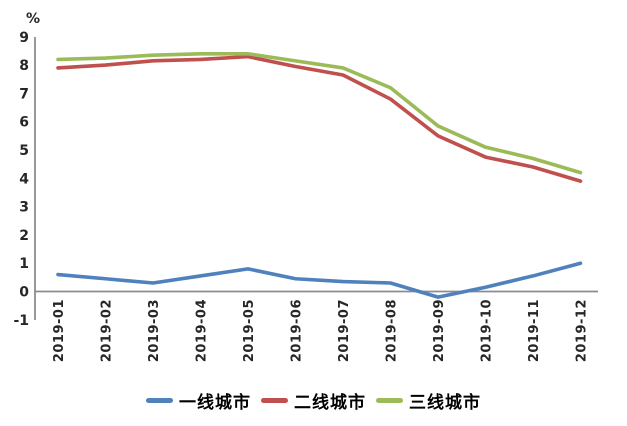  Describe the element at coordinates (107, 330) in the screenshot. I see `x-axis-tick-label: 2019-02` at that location.